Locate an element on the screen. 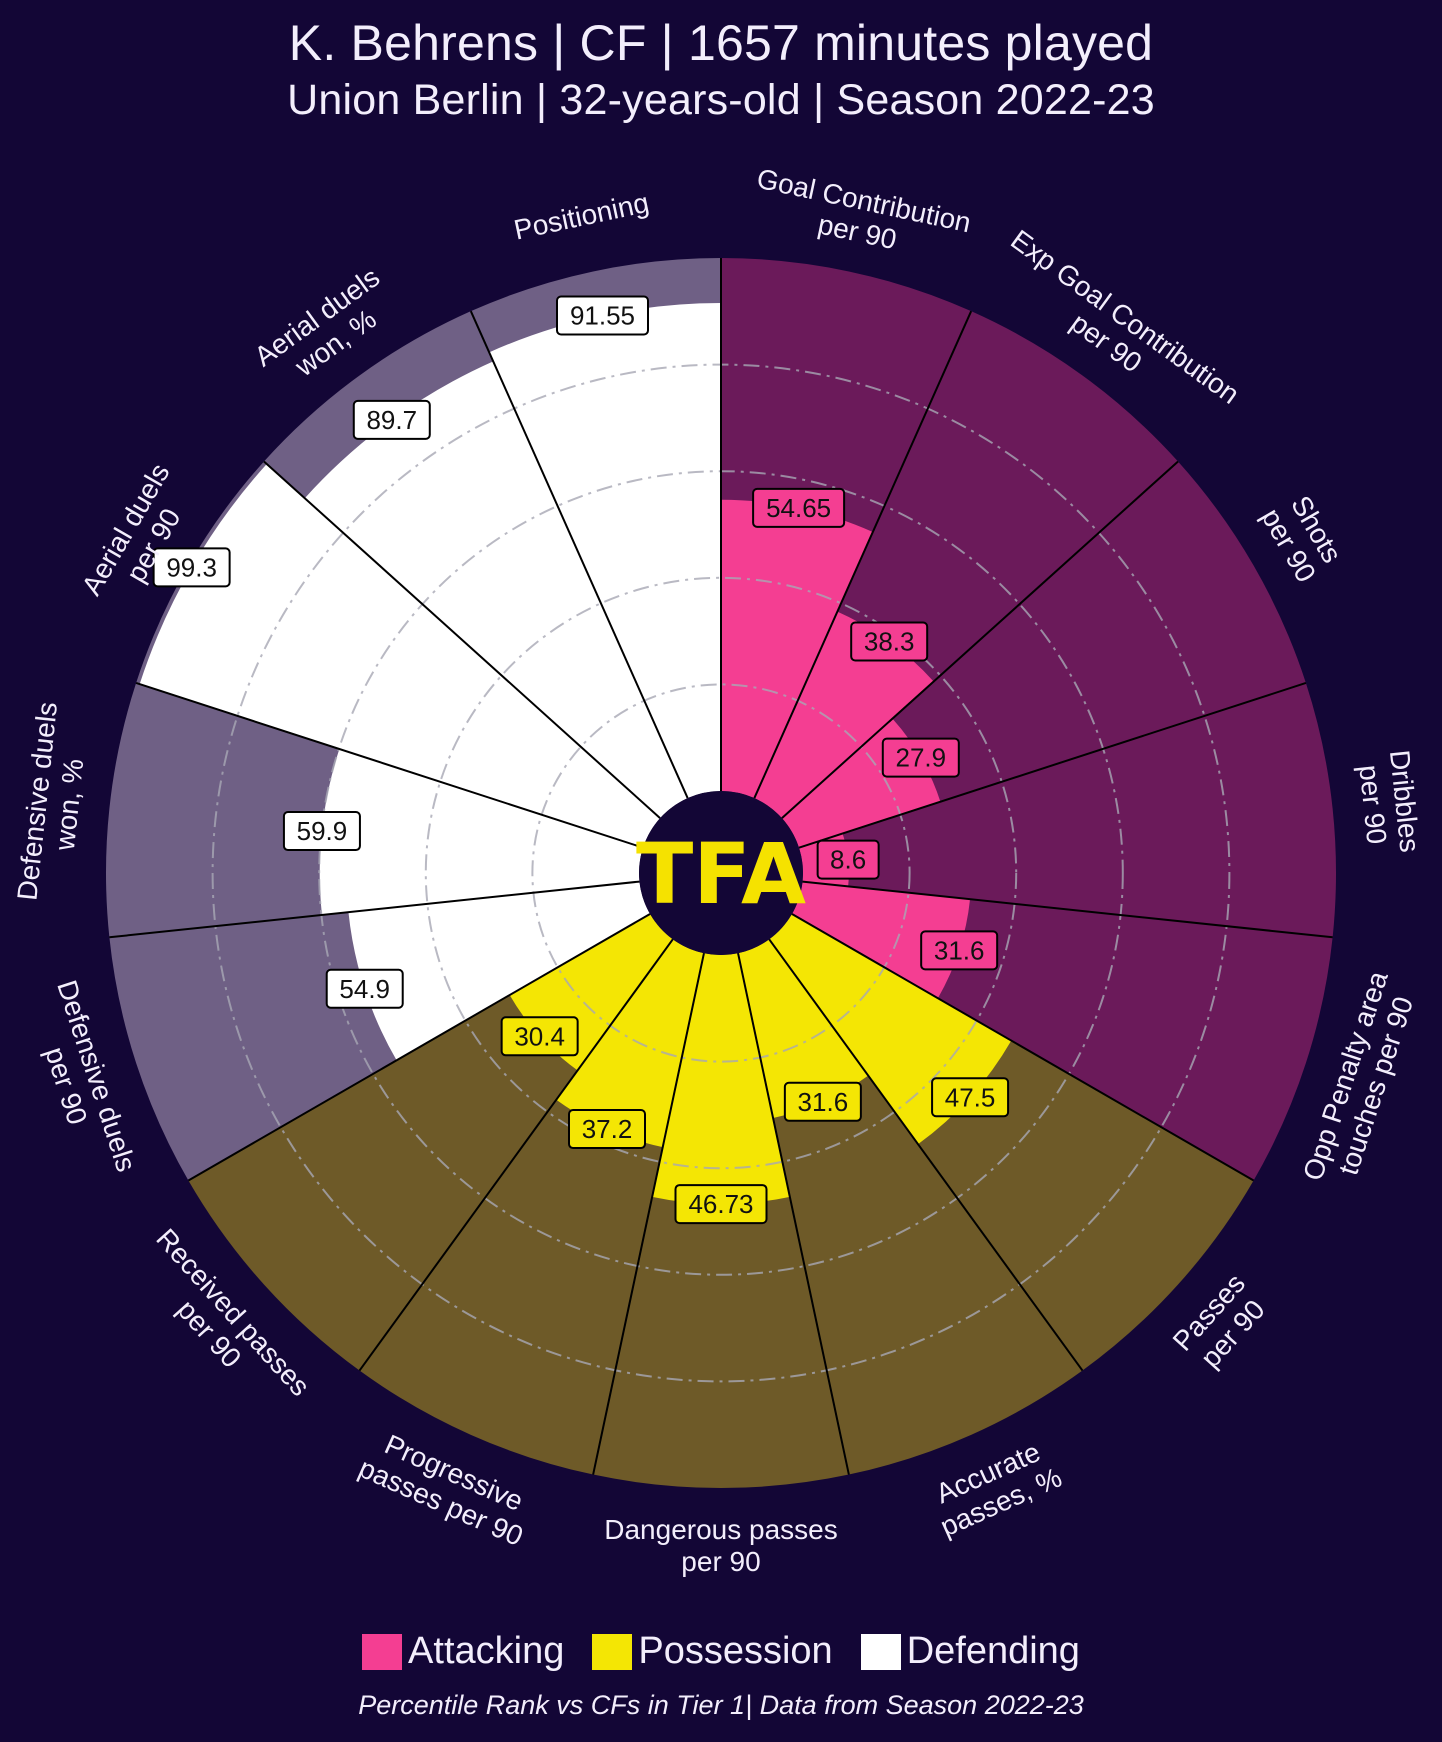 The height and width of the screenshot is (1742, 1442). value-label-text: 47.5 is located at coordinates (970, 1097).